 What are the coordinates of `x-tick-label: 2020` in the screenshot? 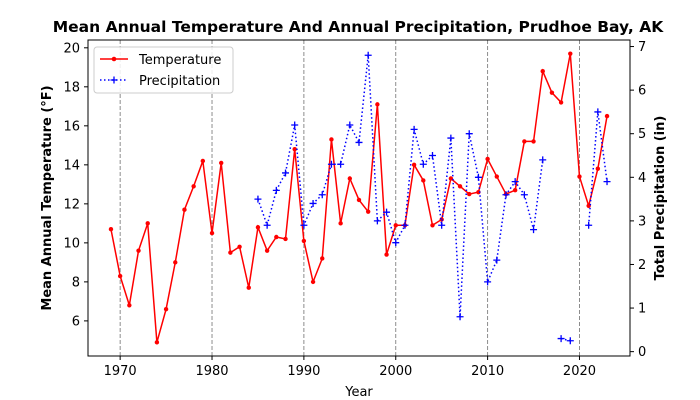 It's located at (579, 371).